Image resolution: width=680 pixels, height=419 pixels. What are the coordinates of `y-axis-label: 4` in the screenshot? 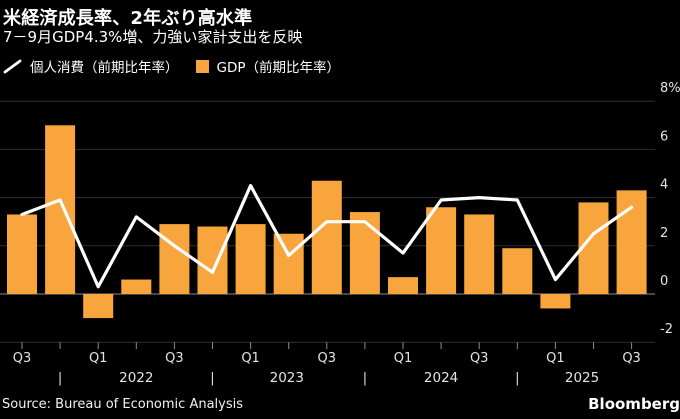 It's located at (664, 185).